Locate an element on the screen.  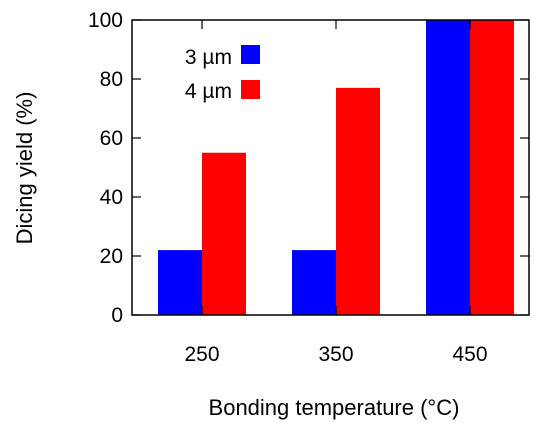
y-tick-label-80: 80 is located at coordinates (111, 79).